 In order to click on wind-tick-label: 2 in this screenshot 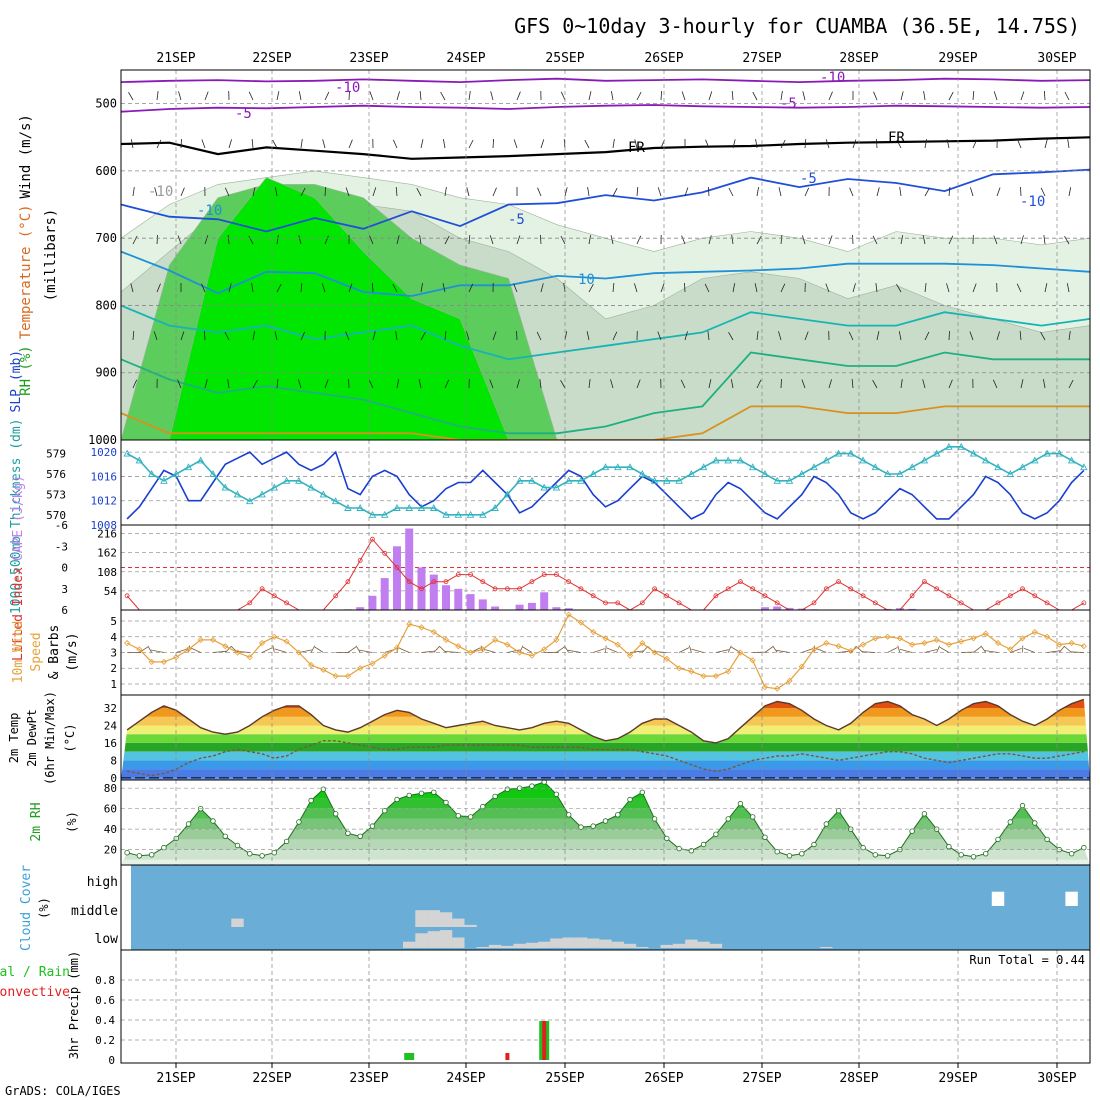, I will do `click(113, 668)`.